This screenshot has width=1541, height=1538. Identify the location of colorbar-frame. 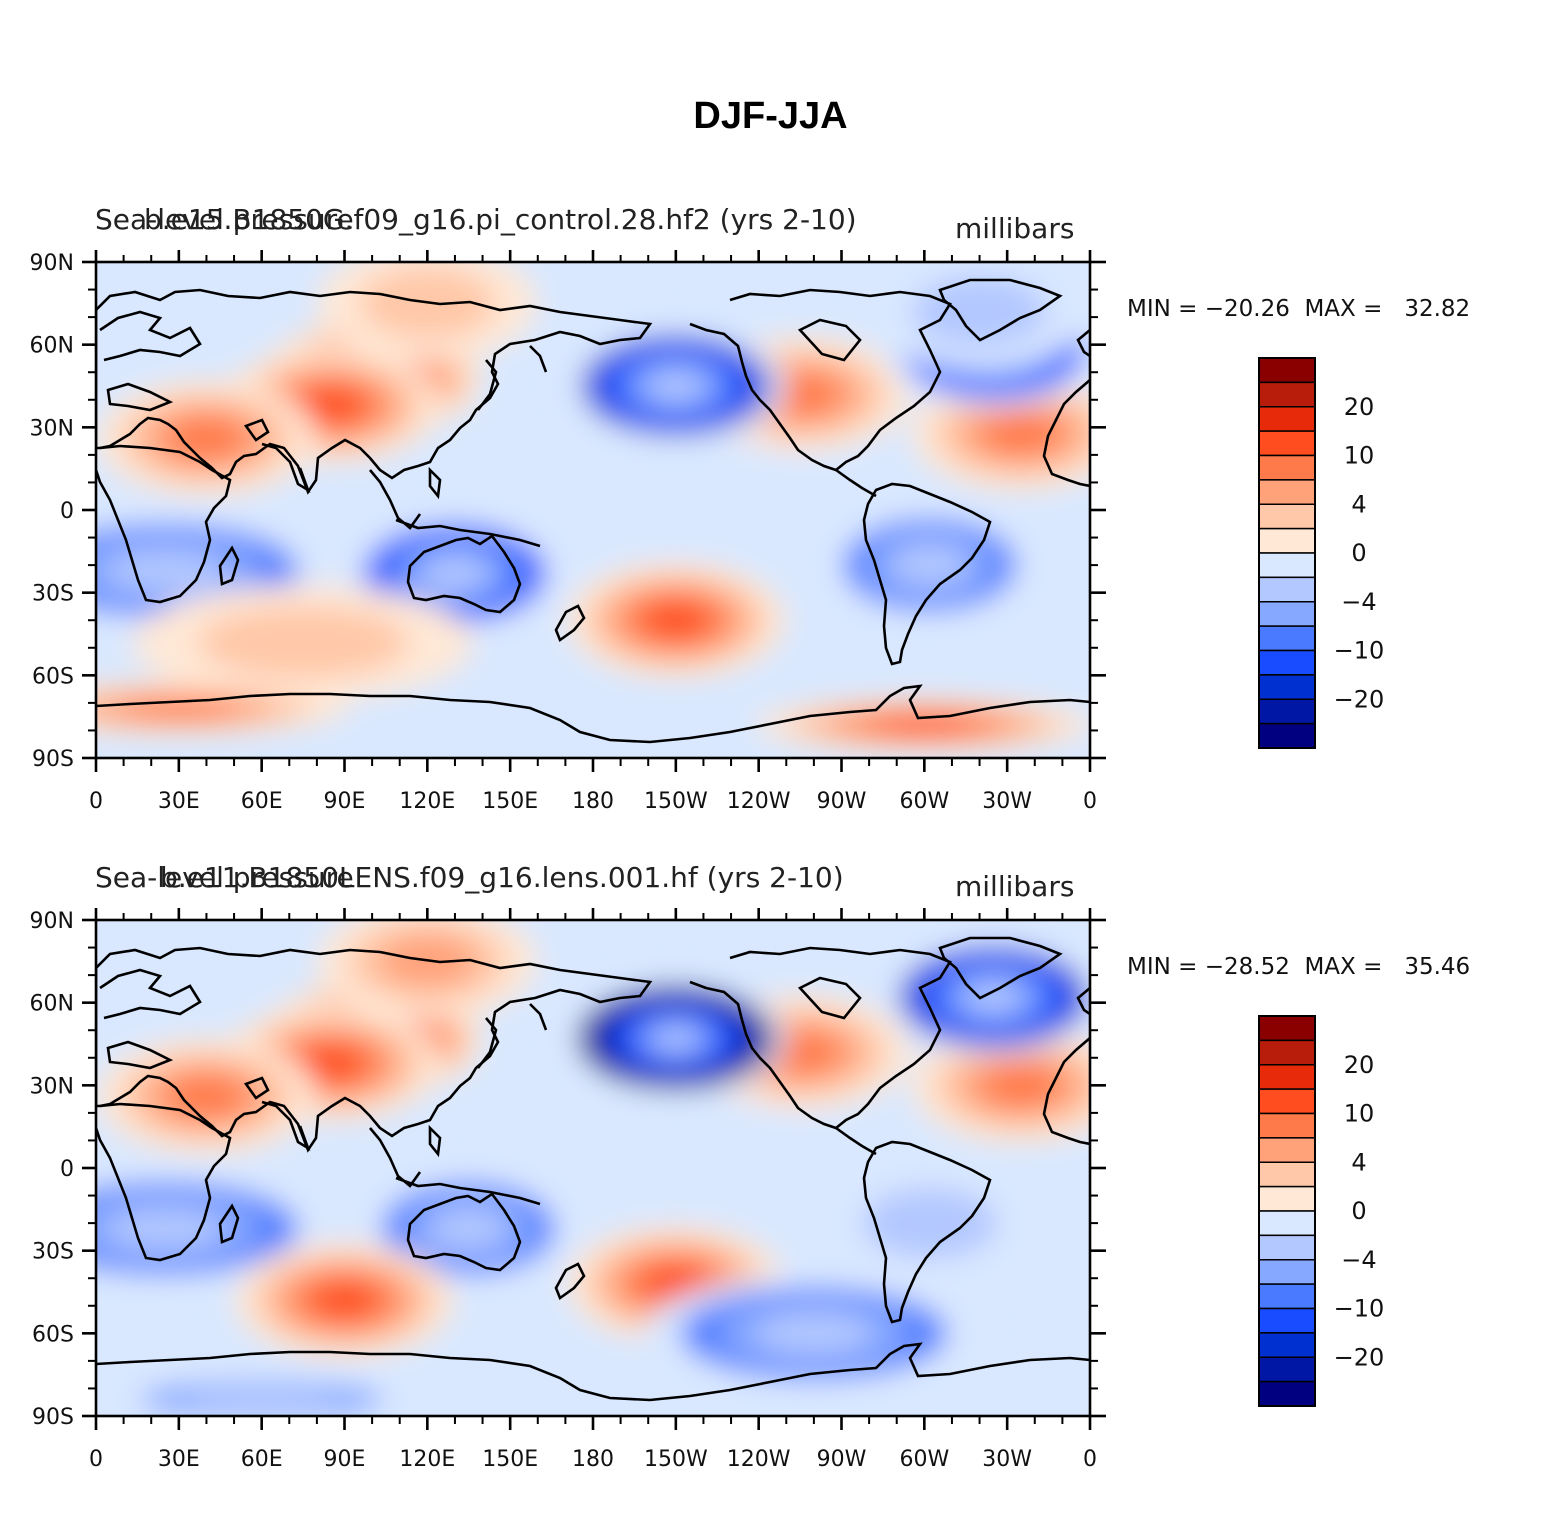
(1287, 1211).